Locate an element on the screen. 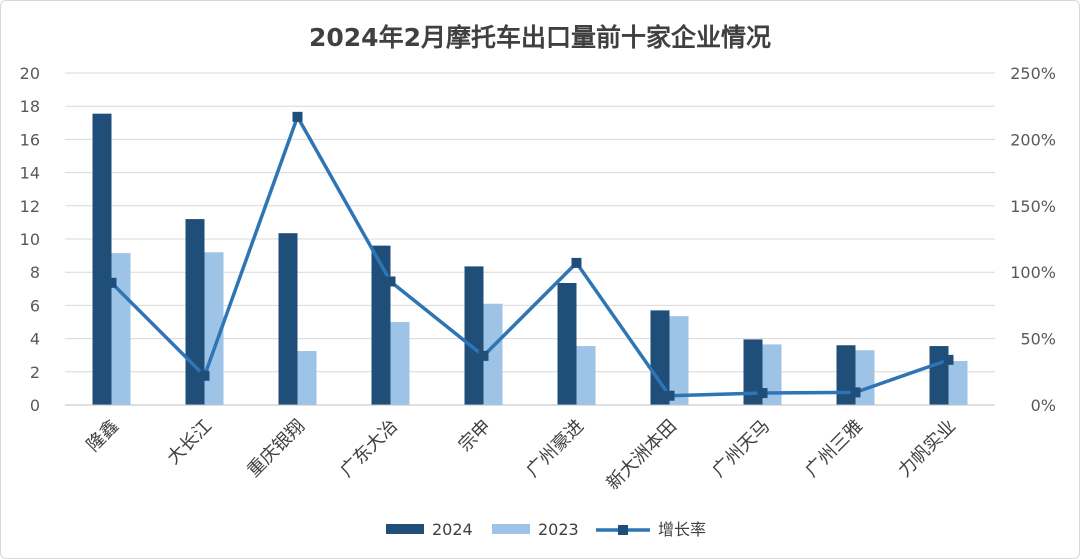 The image size is (1080, 559). legend-swatch-2023 is located at coordinates (511, 529).